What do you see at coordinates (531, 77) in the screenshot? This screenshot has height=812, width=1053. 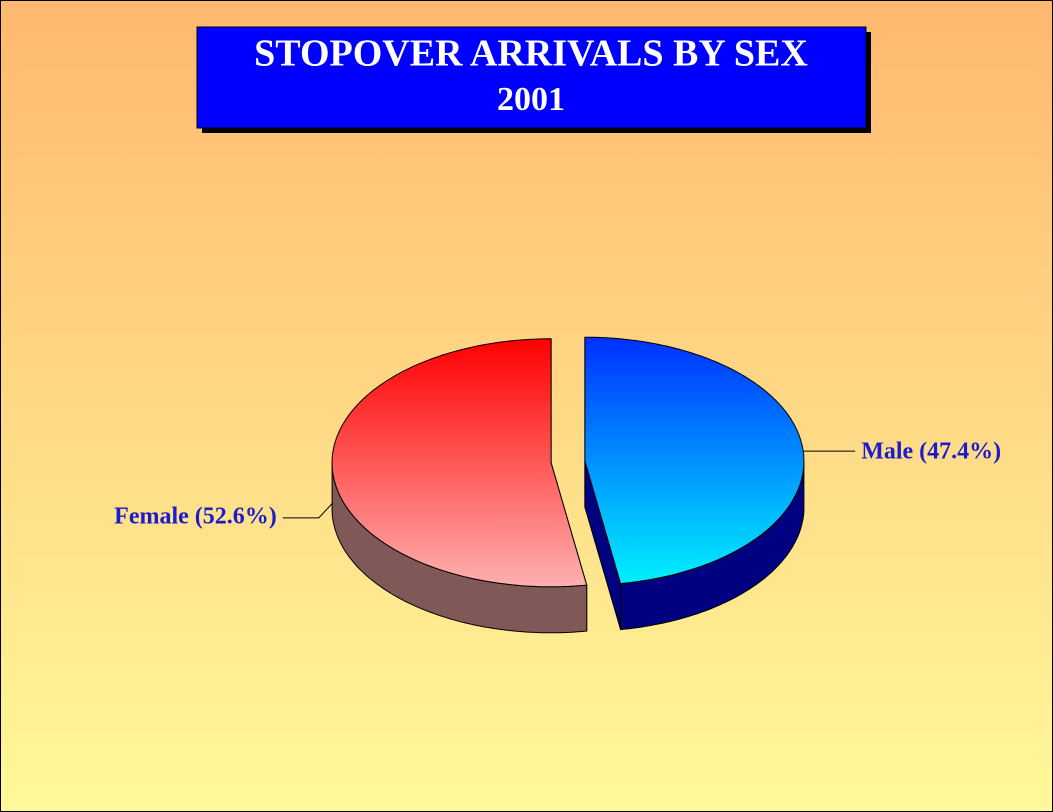 I see `title-box` at bounding box center [531, 77].